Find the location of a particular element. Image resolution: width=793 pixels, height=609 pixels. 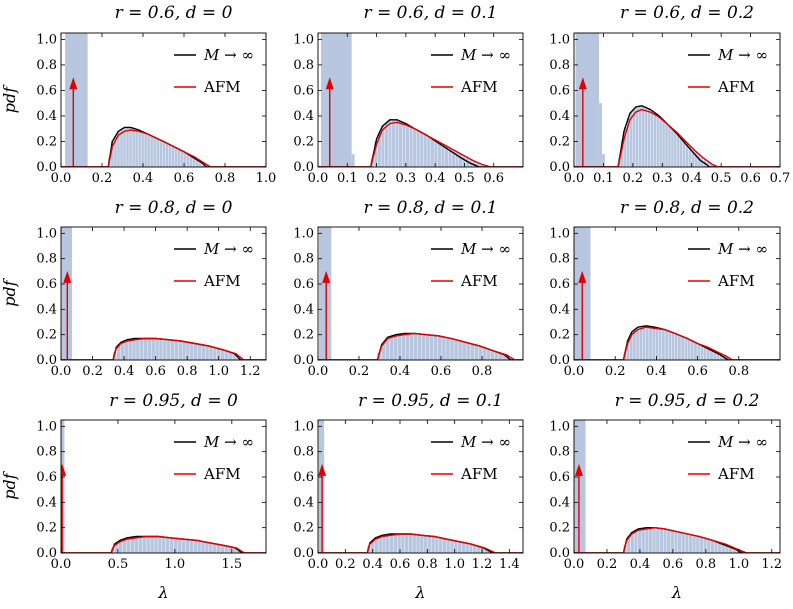

y-tick-label: 0.4 is located at coordinates (303, 502).